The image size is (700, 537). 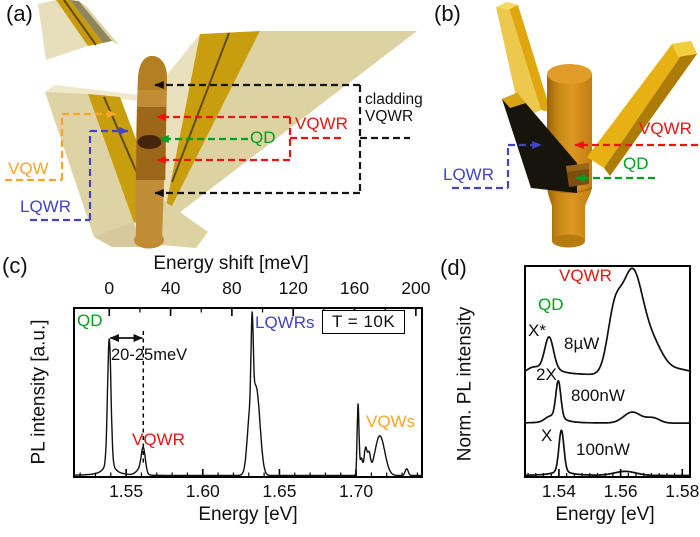 What do you see at coordinates (158, 439) in the screenshot?
I see `label-vqwr-c: VQWR` at bounding box center [158, 439].